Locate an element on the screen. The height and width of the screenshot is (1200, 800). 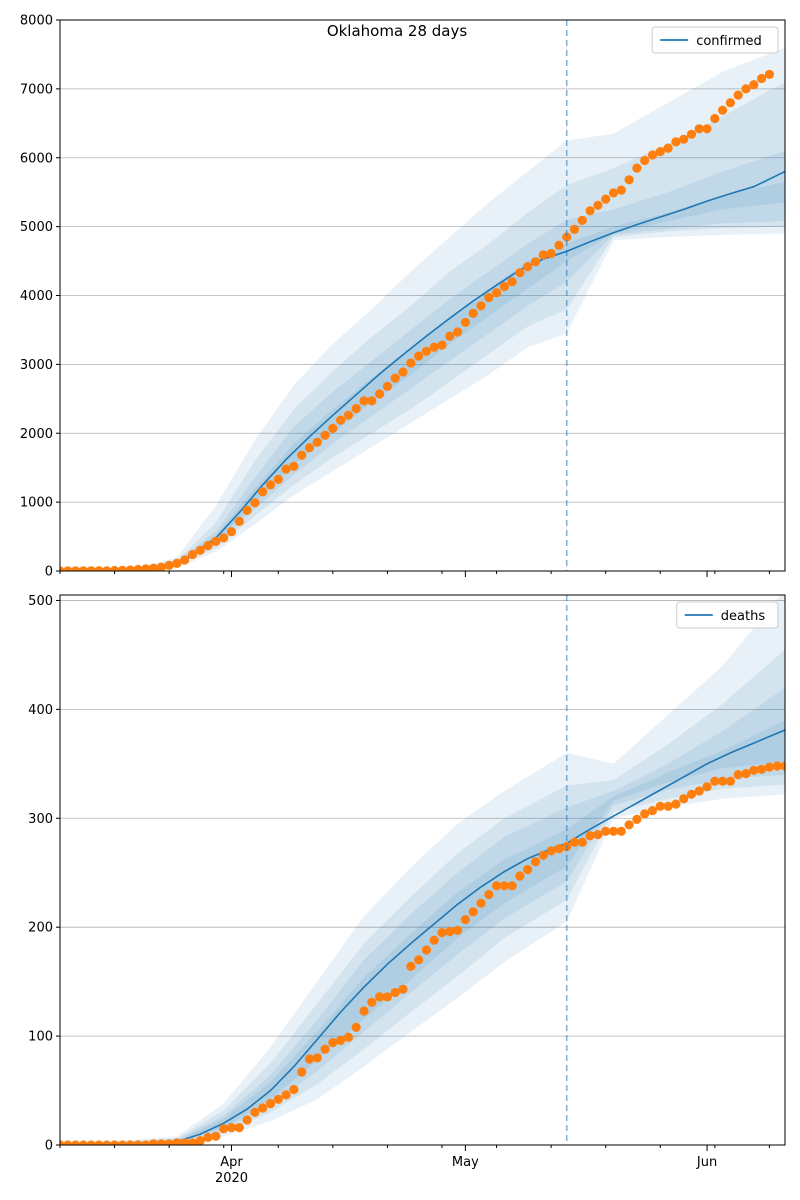
legend: deaths is located at coordinates (727, 615).